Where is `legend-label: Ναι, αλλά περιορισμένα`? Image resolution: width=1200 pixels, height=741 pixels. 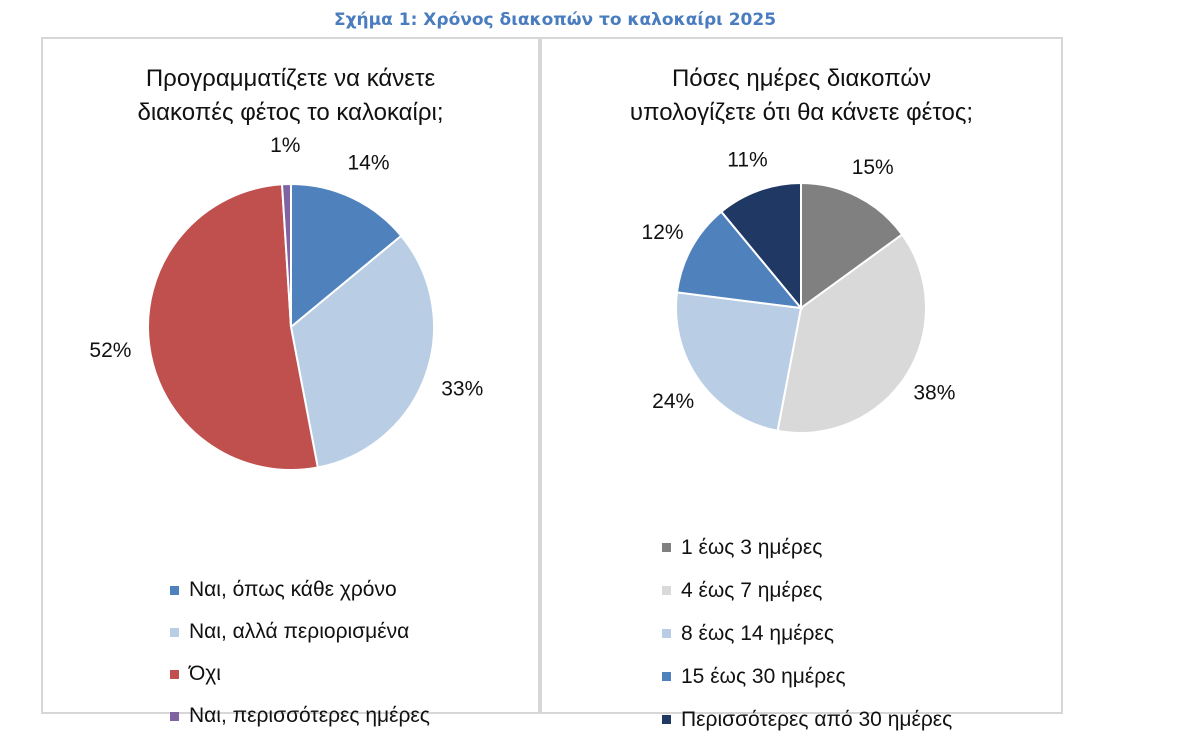
legend-label: Ναι, αλλά περιορισμένα is located at coordinates (299, 631).